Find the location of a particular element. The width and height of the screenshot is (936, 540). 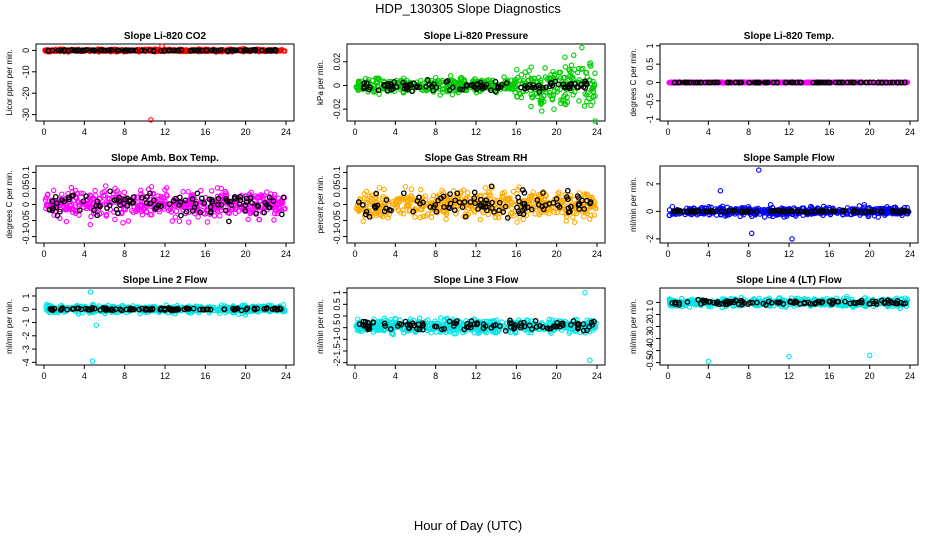

panel-title: Slope Line 2 Flow is located at coordinates (165, 280).